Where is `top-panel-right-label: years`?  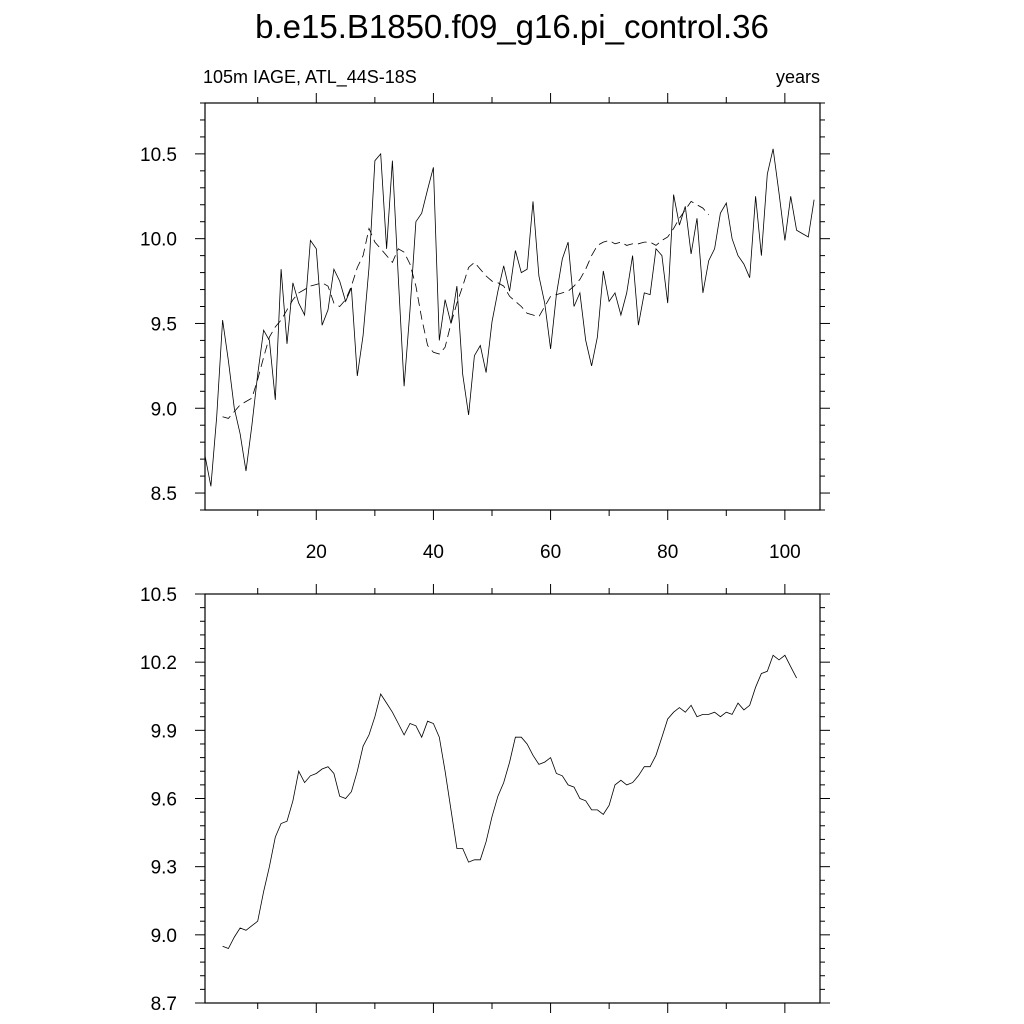 top-panel-right-label: years is located at coordinates (798, 77).